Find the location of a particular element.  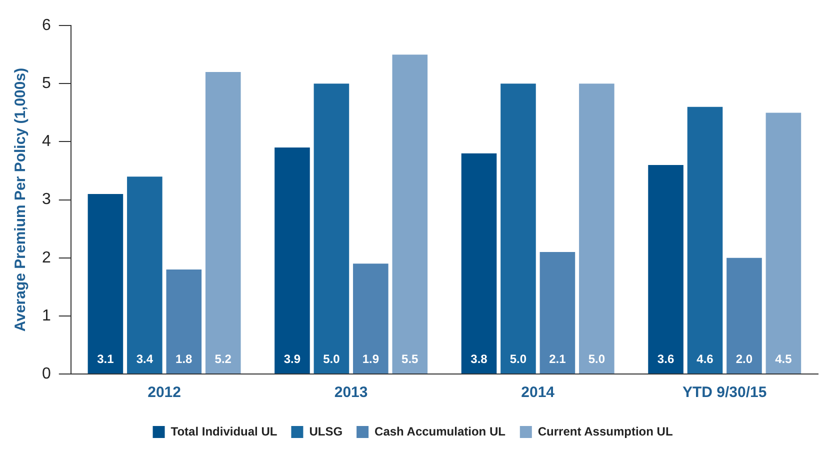

data-label: 3.1 is located at coordinates (105, 359).